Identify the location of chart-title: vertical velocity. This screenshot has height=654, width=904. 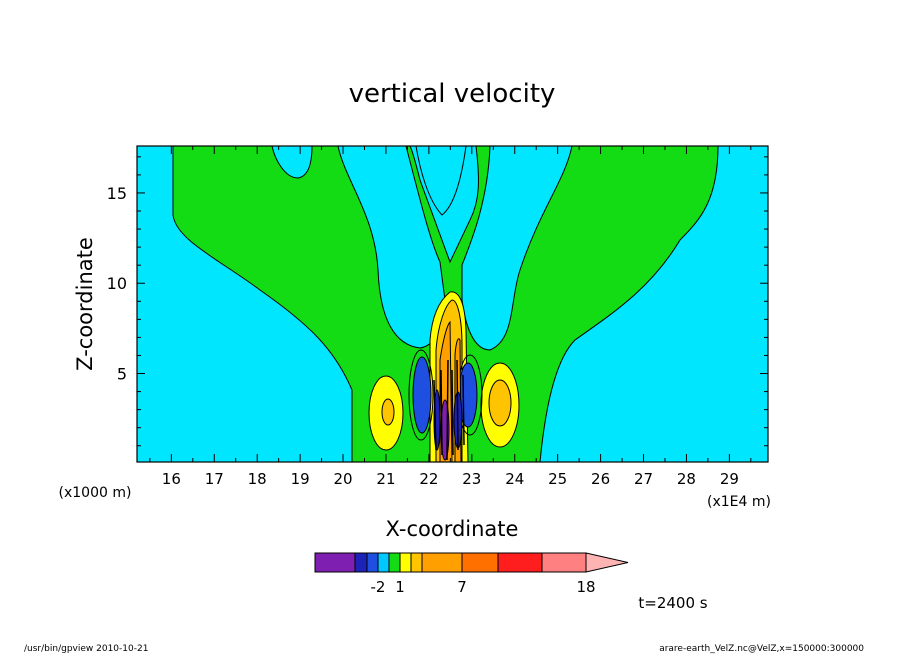
(452, 94).